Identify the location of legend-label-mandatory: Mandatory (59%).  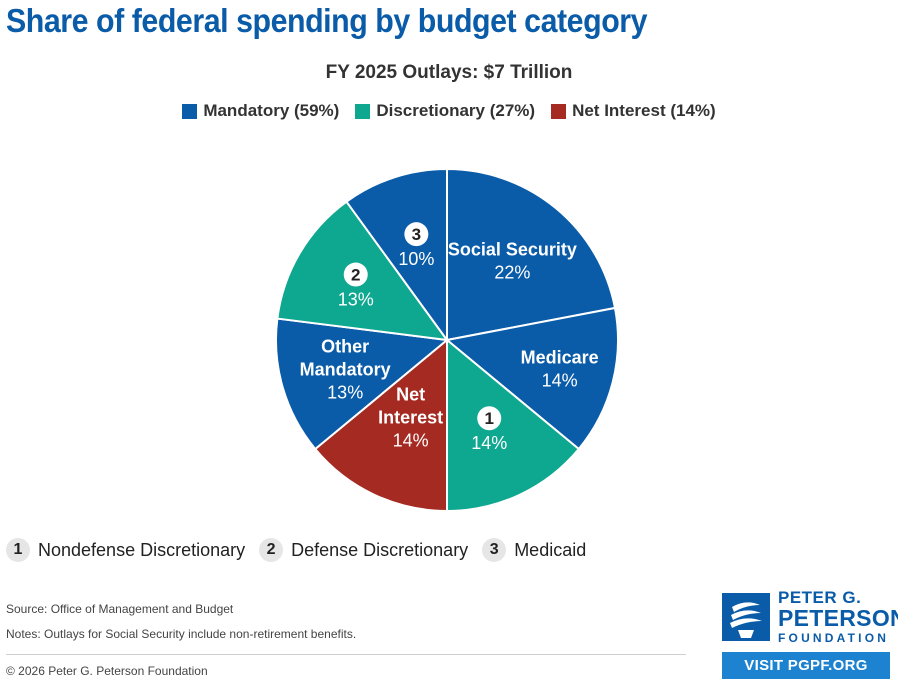
(271, 110).